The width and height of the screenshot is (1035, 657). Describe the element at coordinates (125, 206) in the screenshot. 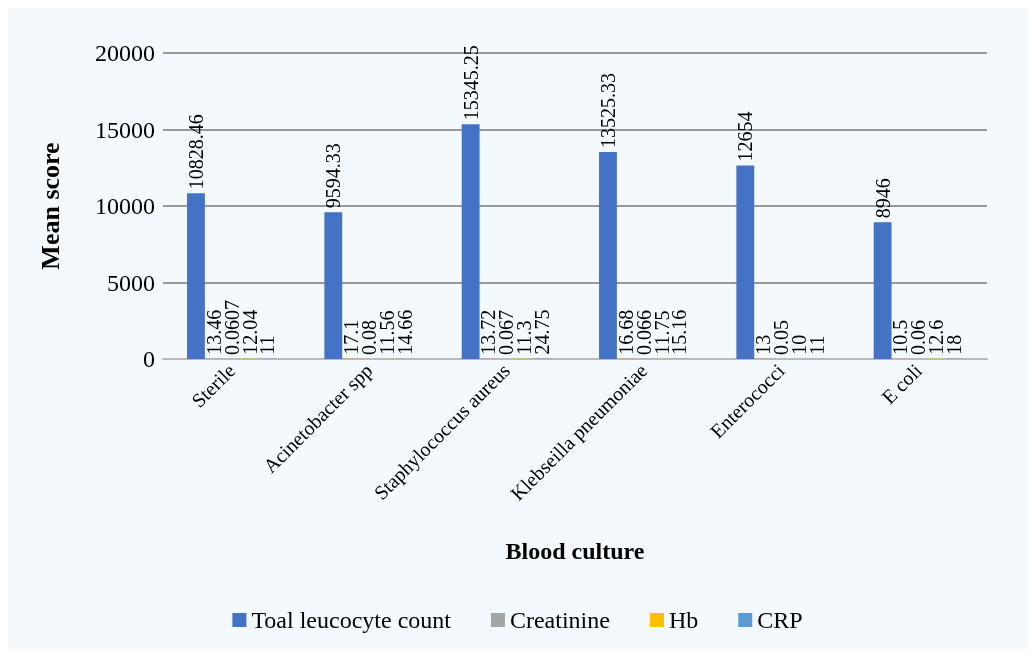

I see `y-tick-label: 10000` at that location.